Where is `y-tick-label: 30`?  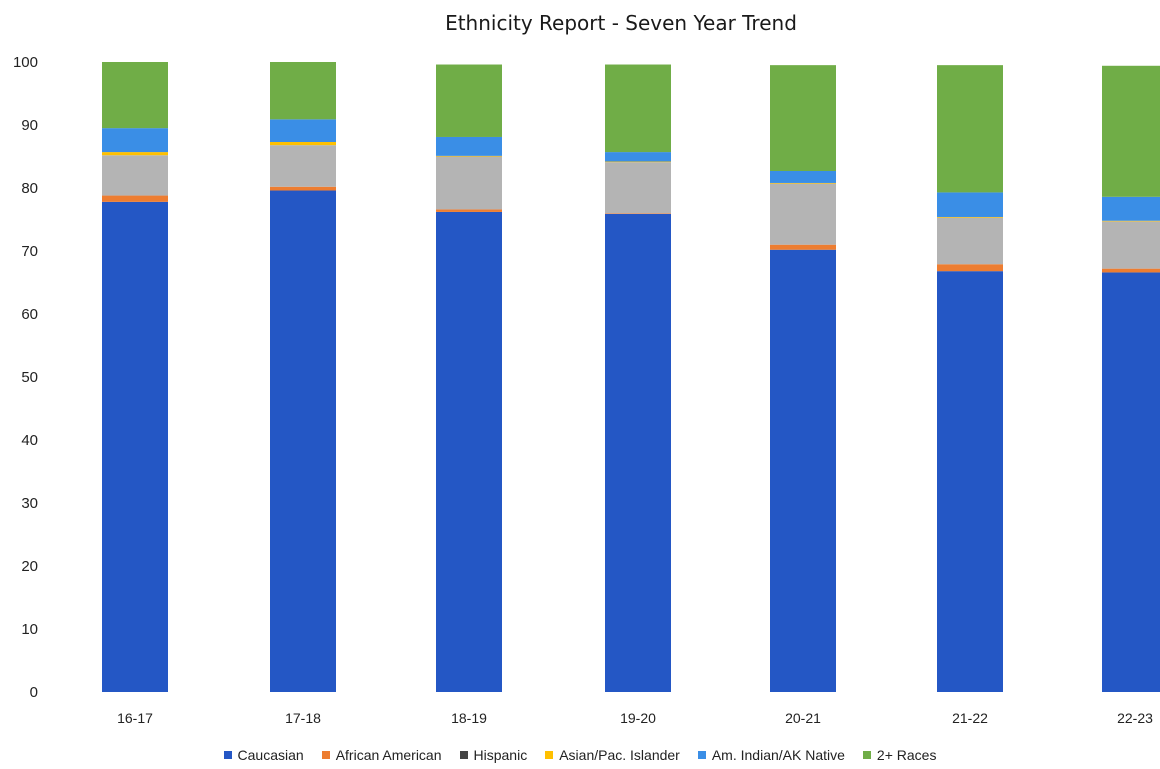
y-tick-label: 30 is located at coordinates (29, 503).